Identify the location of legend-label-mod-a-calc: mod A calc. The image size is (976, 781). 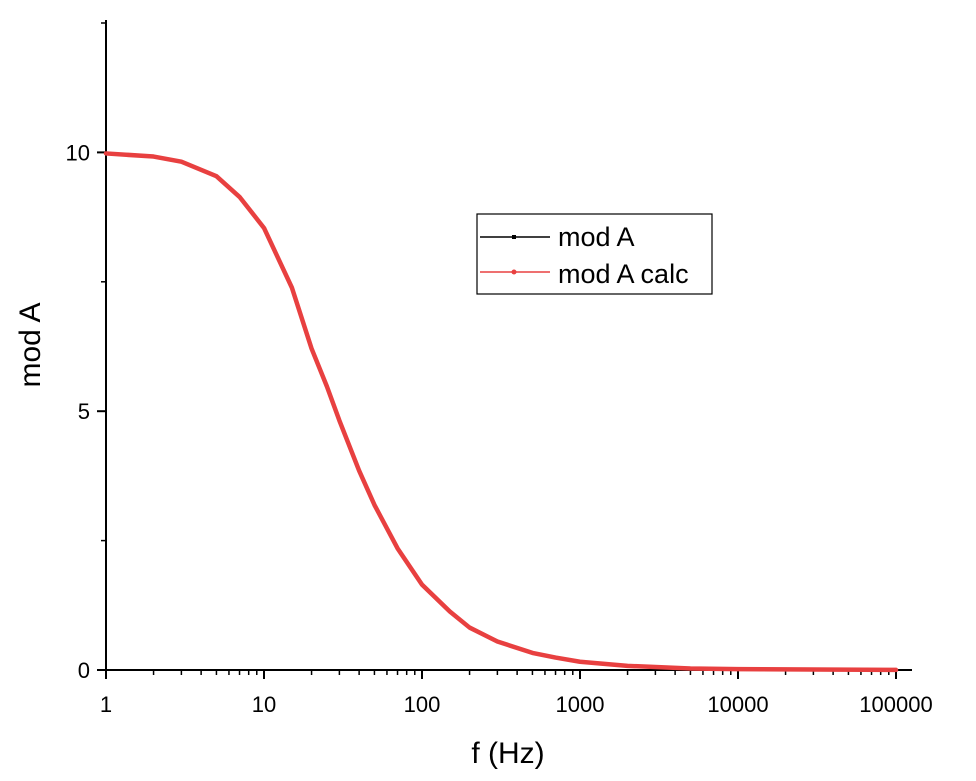
(623, 274).